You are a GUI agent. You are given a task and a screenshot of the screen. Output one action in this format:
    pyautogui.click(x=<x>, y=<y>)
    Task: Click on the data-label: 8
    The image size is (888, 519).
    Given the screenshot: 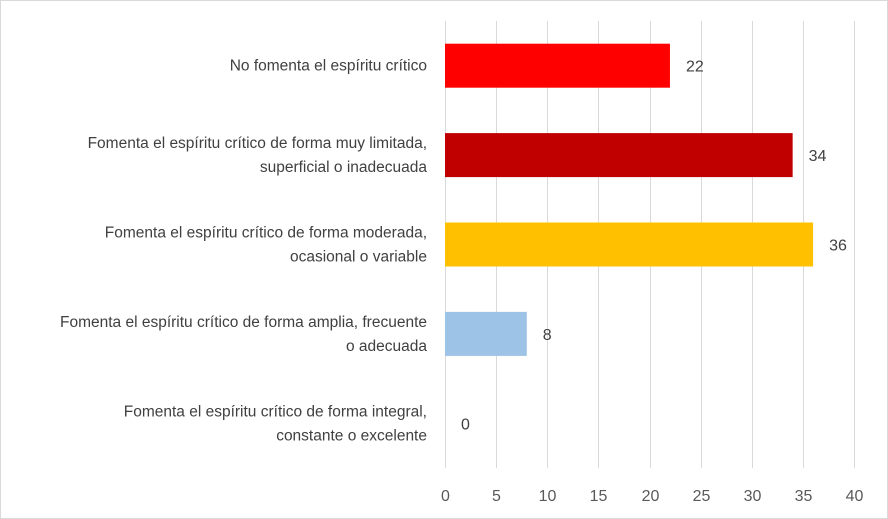 What is the action you would take?
    pyautogui.click(x=547, y=335)
    